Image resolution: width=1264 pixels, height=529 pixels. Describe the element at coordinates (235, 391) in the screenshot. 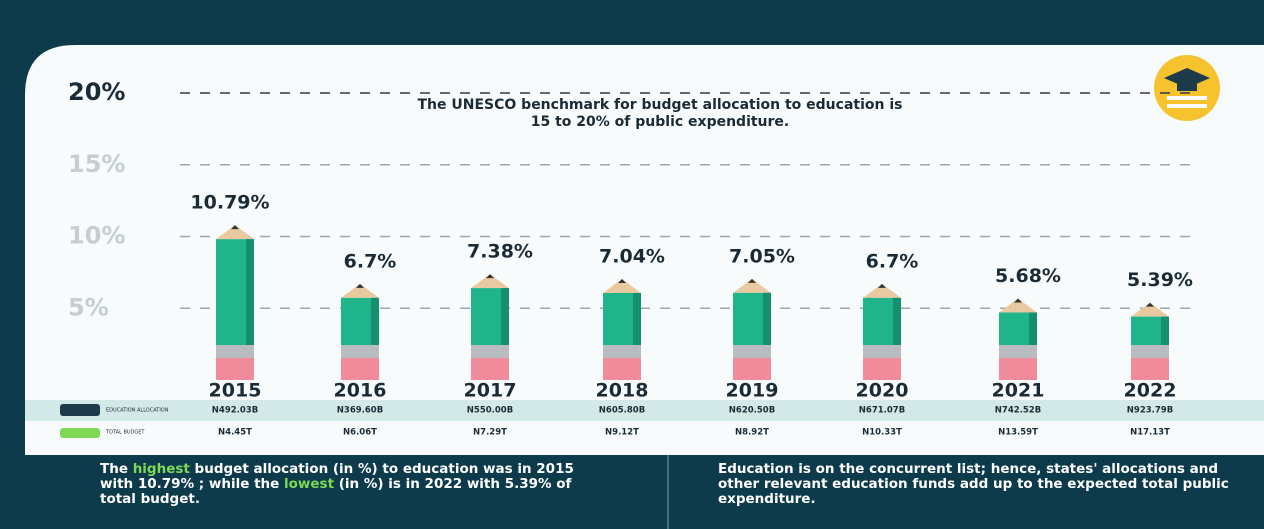

I see `x-tick-label: 2015` at that location.